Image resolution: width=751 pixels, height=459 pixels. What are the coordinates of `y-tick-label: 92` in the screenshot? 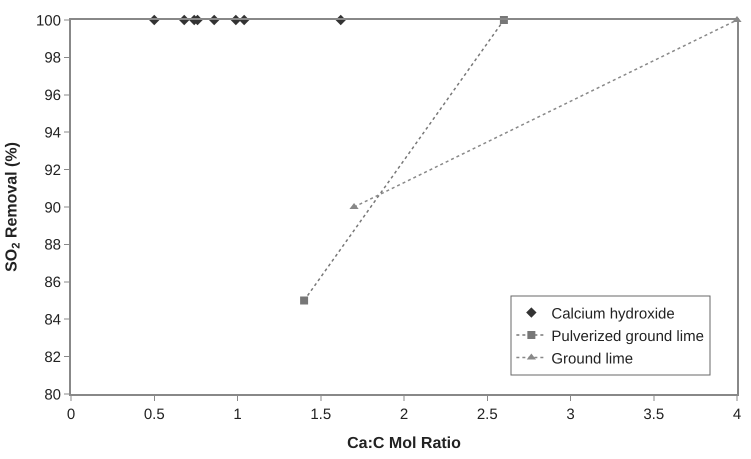 It's located at (52, 170).